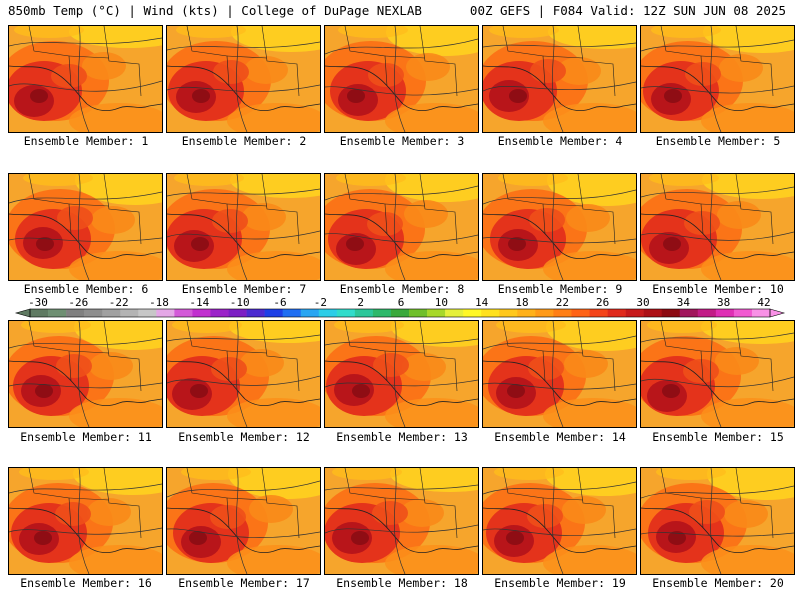  Describe the element at coordinates (86, 437) in the screenshot. I see `member-caption: Ensemble Member: 11` at that location.